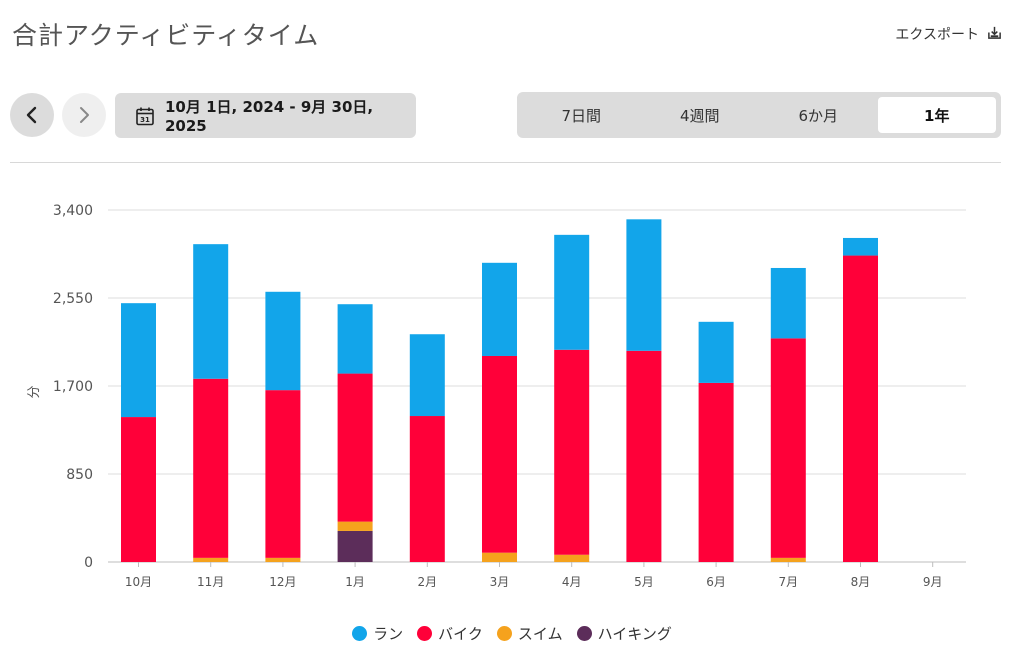 The image size is (1024, 668). Describe the element at coordinates (818, 115) in the screenshot. I see `range-6-months-tab: 6か月` at that location.